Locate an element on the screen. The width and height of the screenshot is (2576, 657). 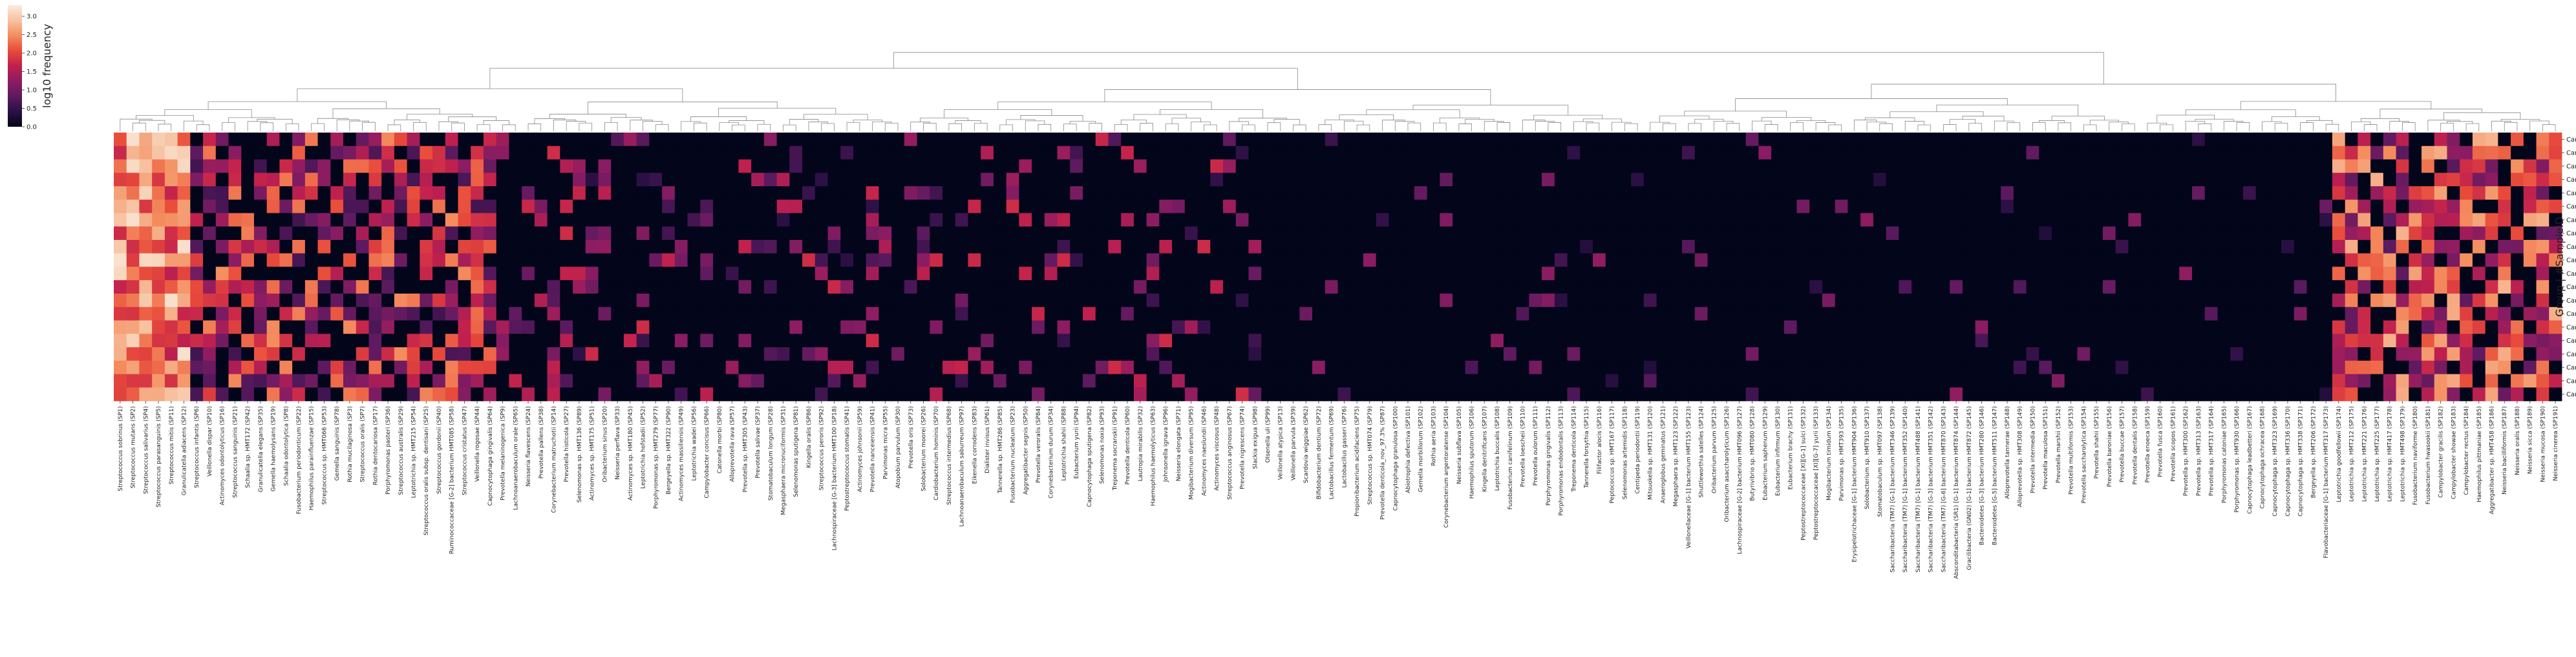
row-dendrogram-branch is located at coordinates (99, 362).